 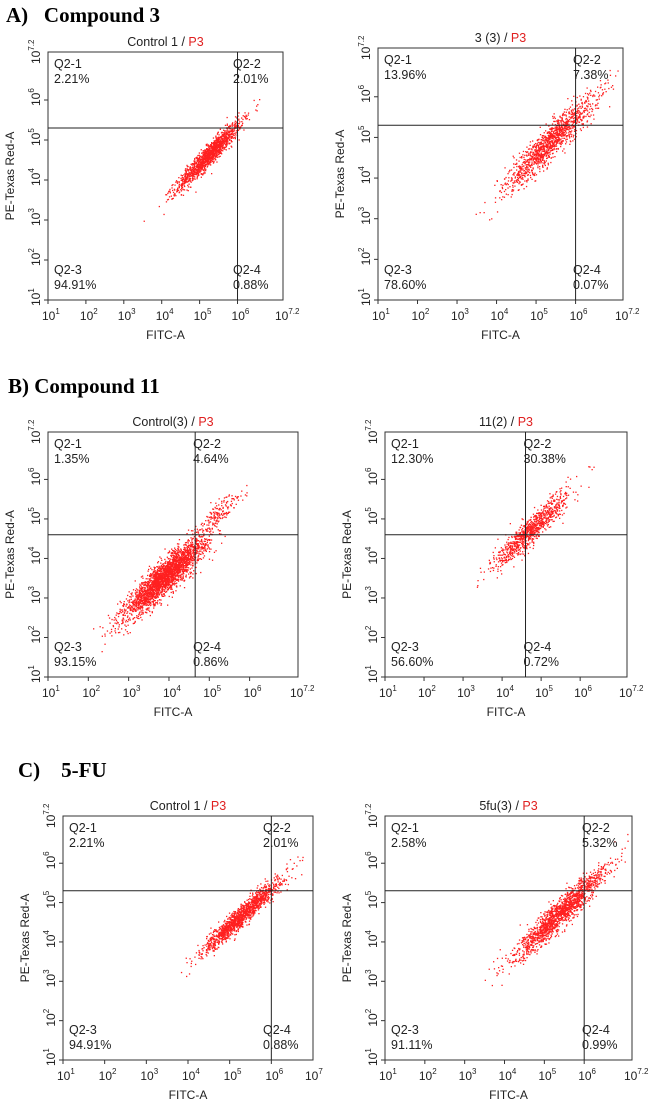 I want to click on x-tick-label: 104, so click(x=165, y=315).